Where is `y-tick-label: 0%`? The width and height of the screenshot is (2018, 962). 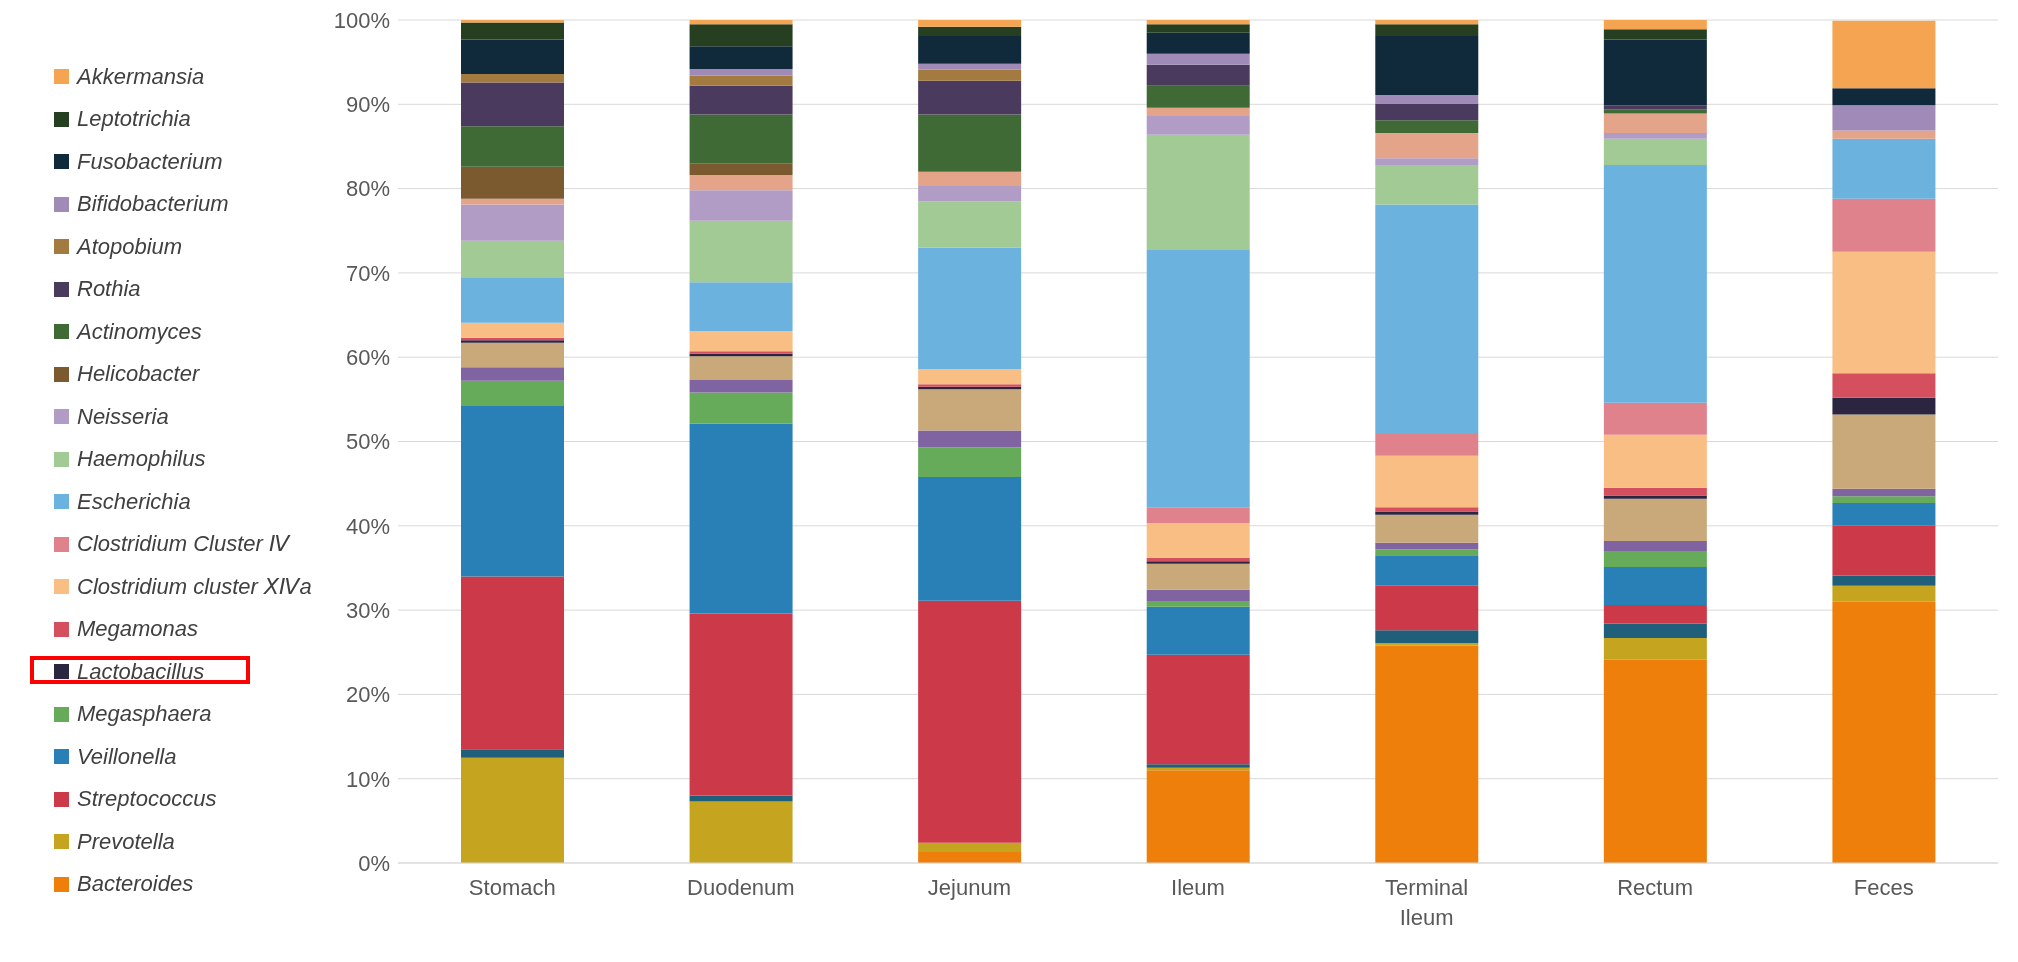
y-tick-label: 0% is located at coordinates (374, 863).